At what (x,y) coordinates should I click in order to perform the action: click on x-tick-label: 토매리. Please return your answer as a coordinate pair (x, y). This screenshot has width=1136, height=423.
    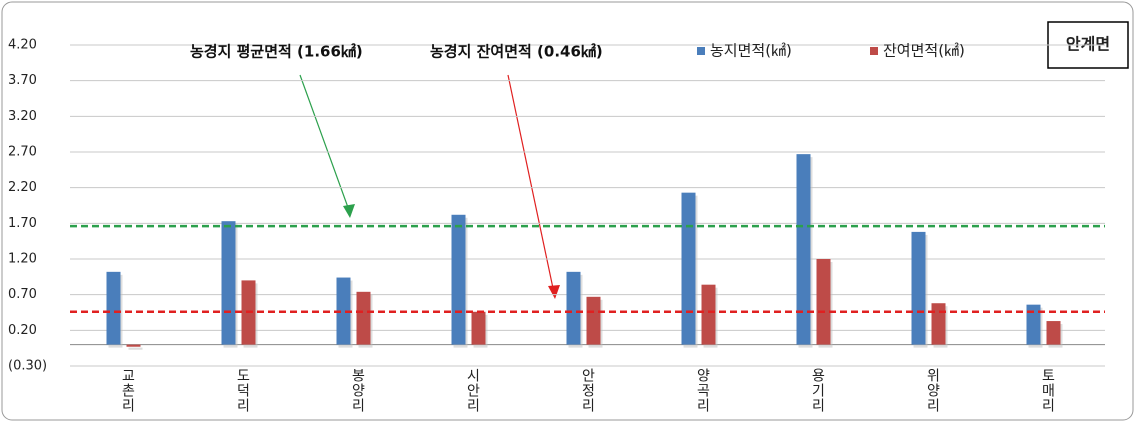
    Looking at the image, I should click on (1048, 390).